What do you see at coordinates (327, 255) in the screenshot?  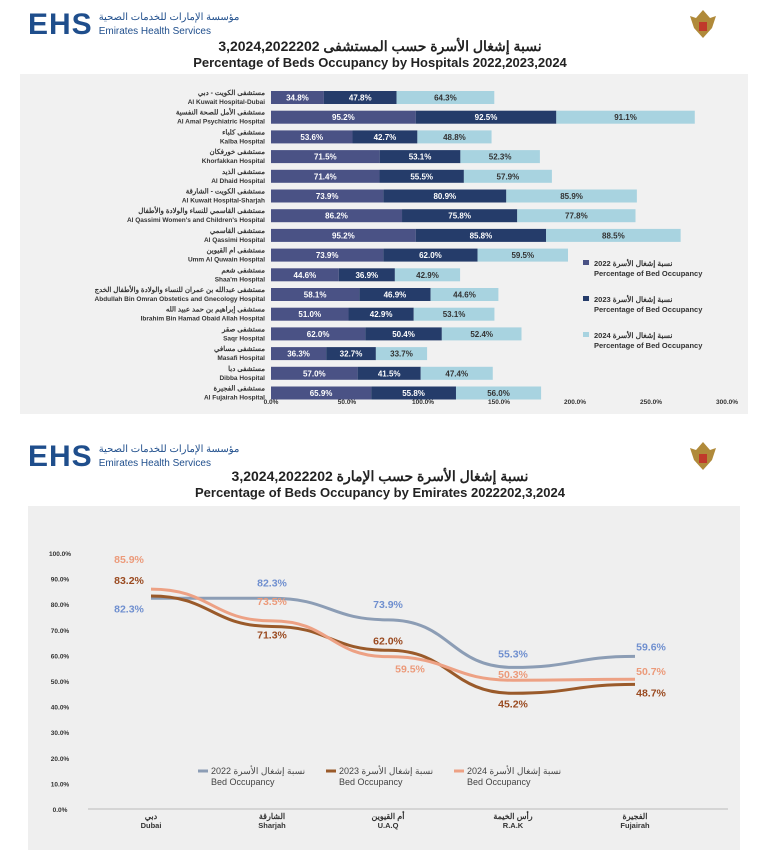 I see `bar-label: 73.9%` at bounding box center [327, 255].